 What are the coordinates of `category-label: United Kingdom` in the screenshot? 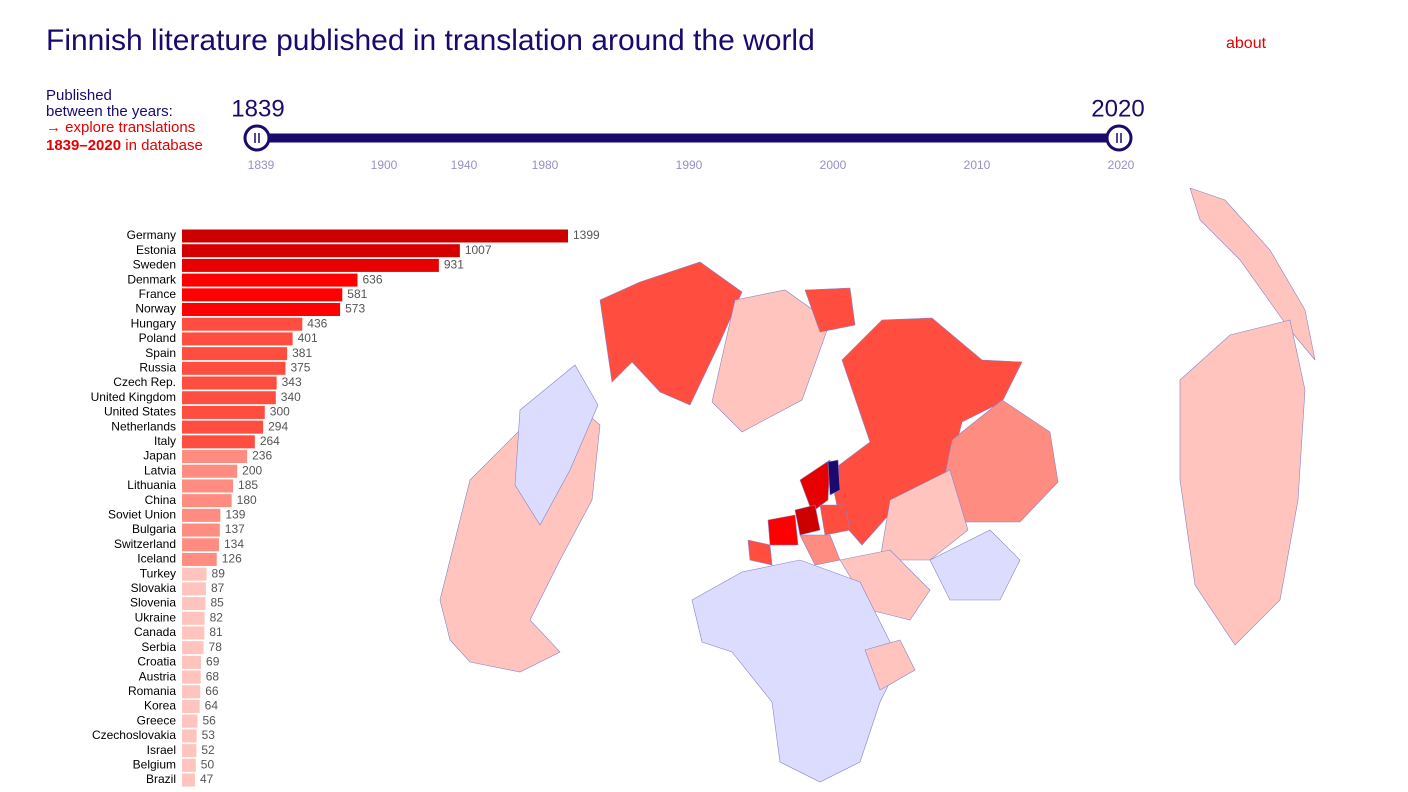 It's located at (133, 397).